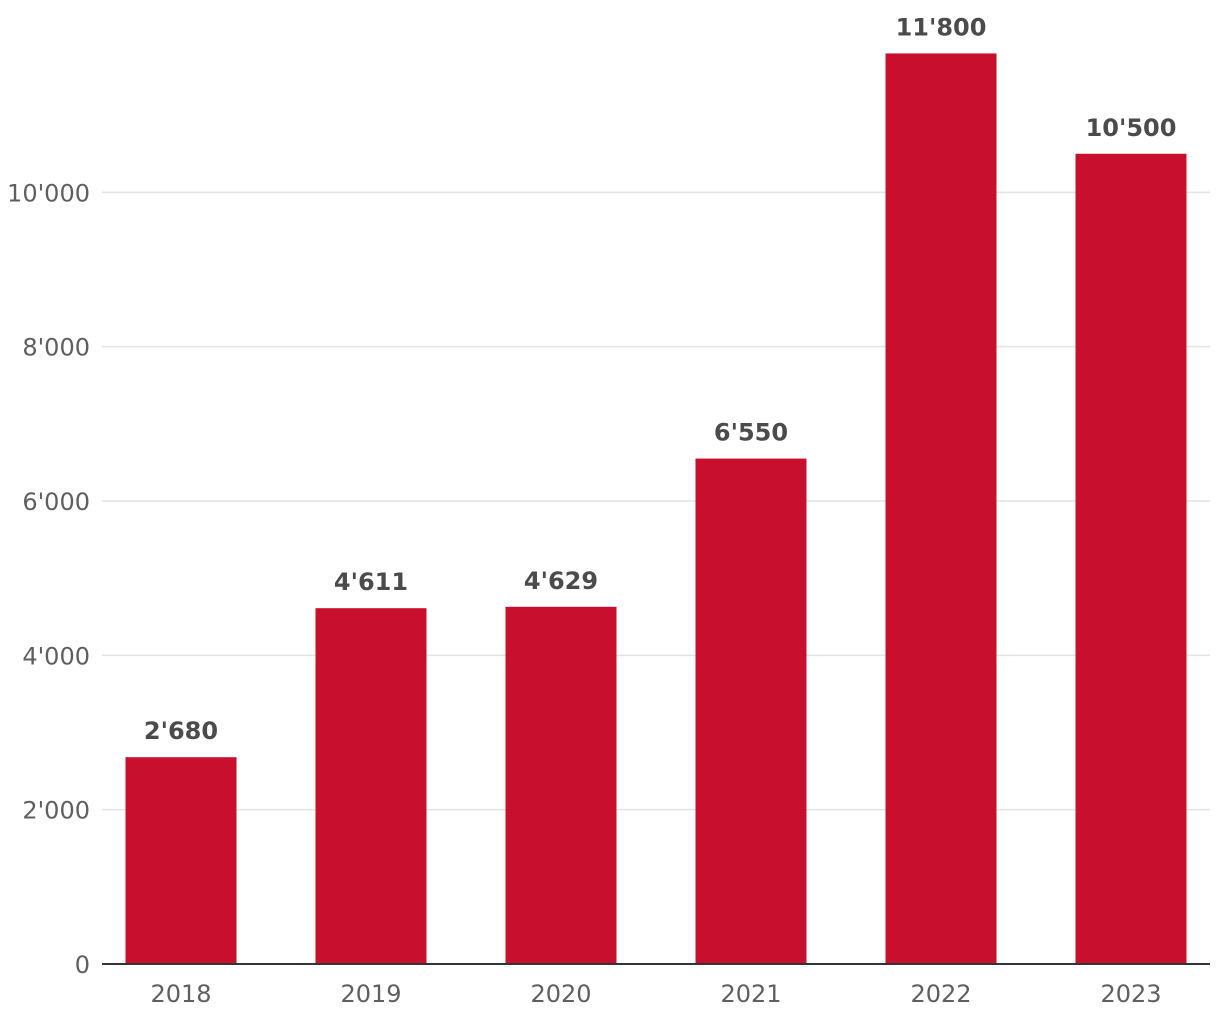 The height and width of the screenshot is (1020, 1220). I want to click on bar-value-label: 10'500, so click(1131, 128).